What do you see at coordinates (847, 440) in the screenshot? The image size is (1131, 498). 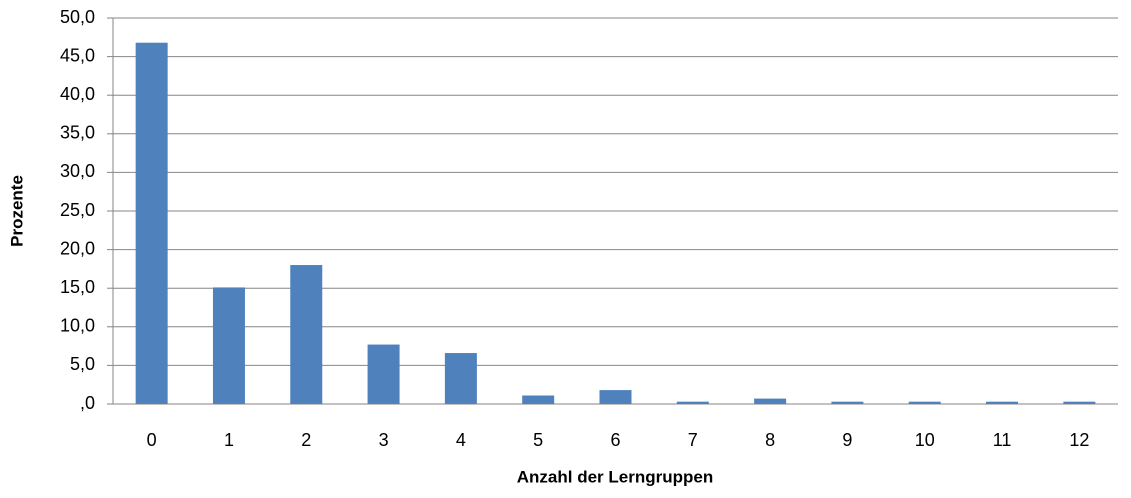 I see `x-tick-label: 9` at bounding box center [847, 440].